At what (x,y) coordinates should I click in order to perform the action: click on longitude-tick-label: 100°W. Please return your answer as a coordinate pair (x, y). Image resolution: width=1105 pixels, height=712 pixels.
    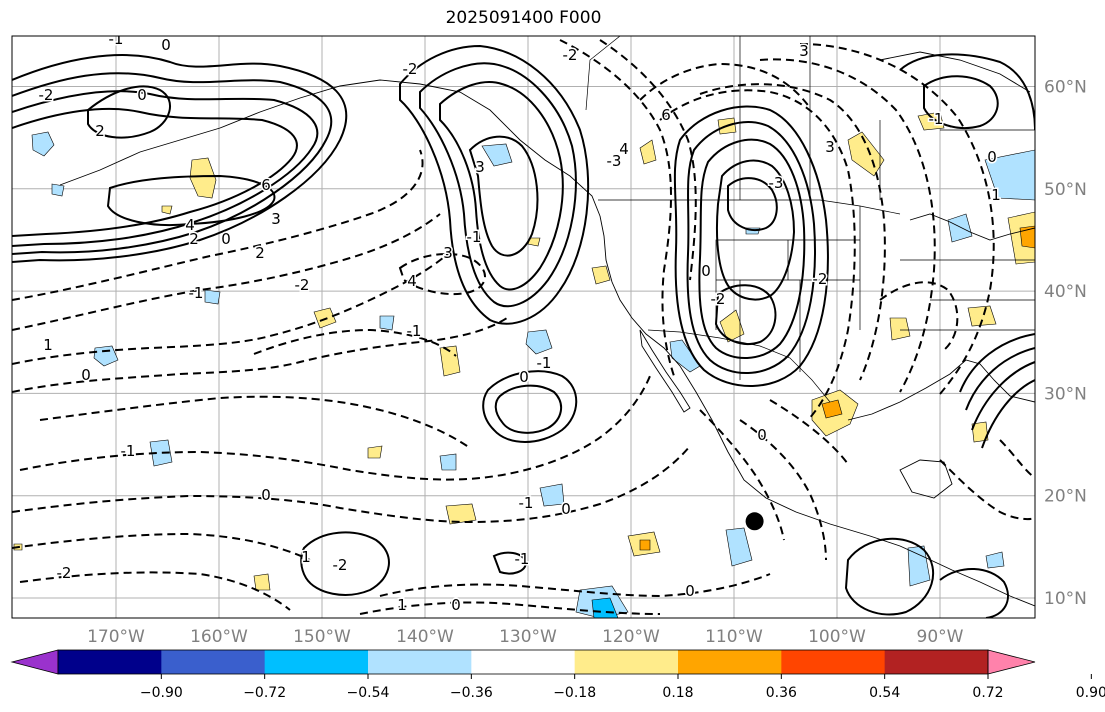
    Looking at the image, I should click on (837, 637).